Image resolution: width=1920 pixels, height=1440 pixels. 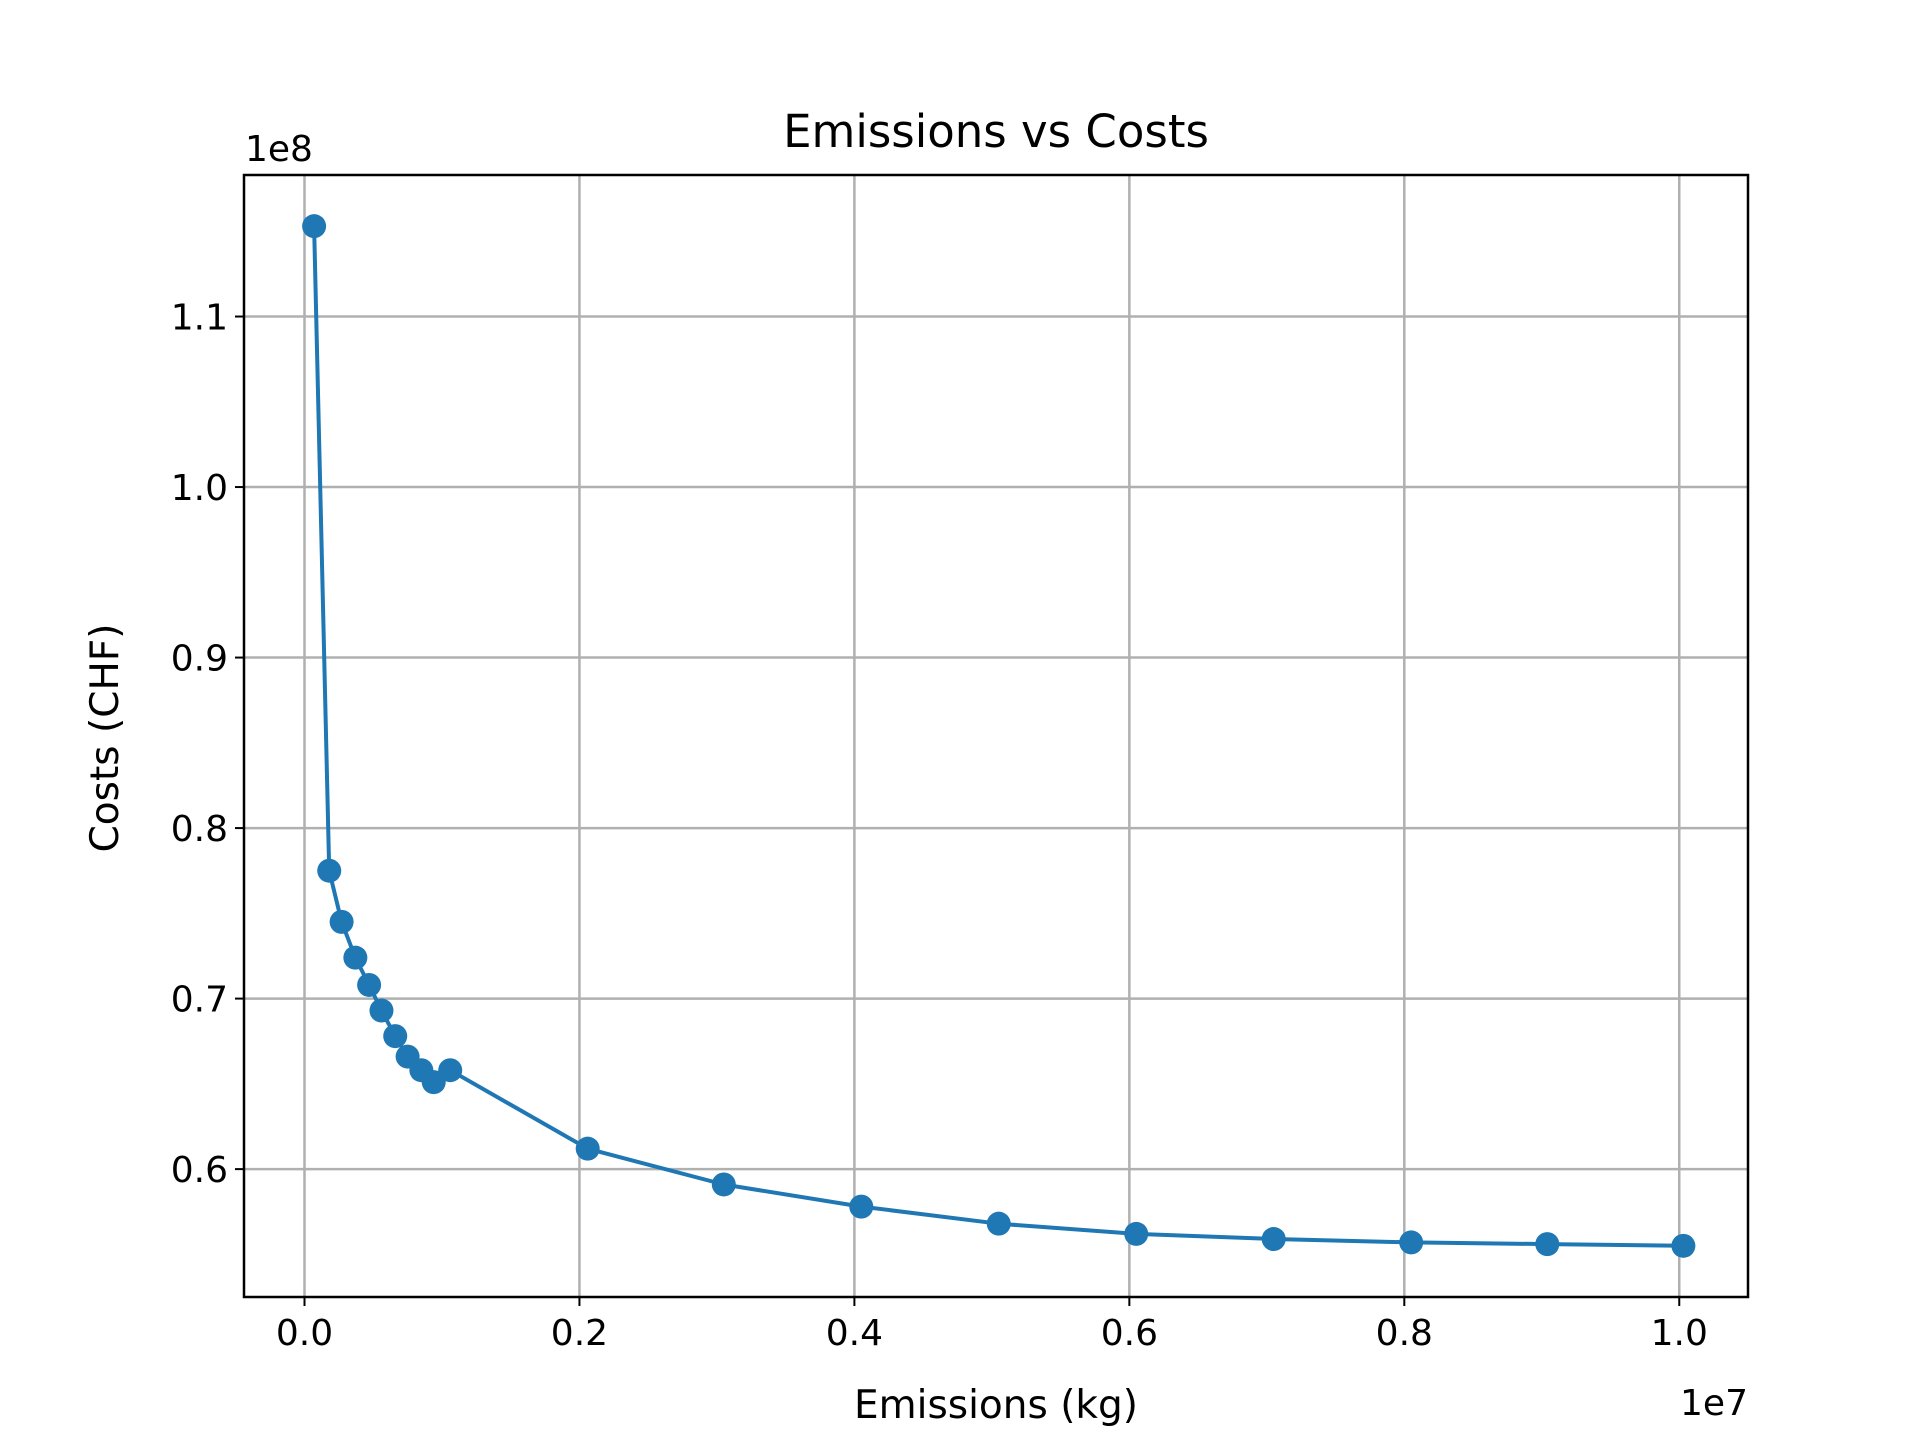 I want to click on x-tick-label: 1.0, so click(x=1679, y=1333).